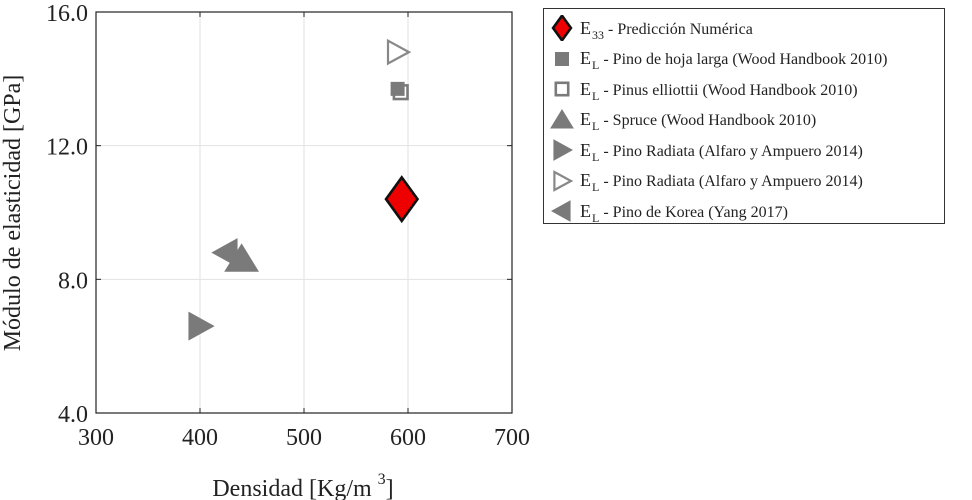  I want to click on legend-subscript: 33, so click(598, 34).